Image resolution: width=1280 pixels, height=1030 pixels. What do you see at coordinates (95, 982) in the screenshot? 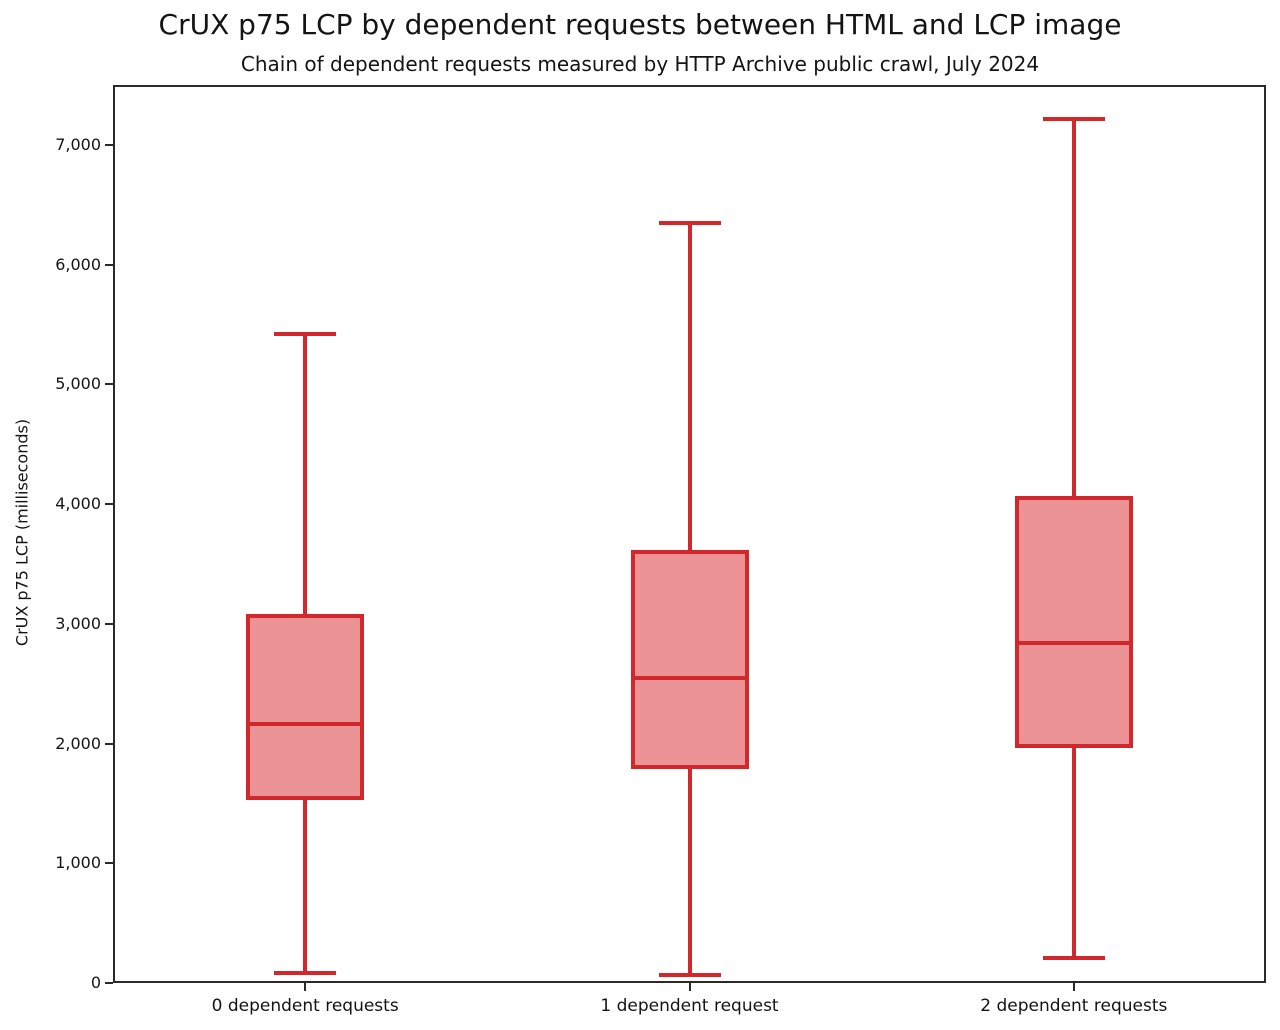
I see `y-tick-label: 0` at bounding box center [95, 982].